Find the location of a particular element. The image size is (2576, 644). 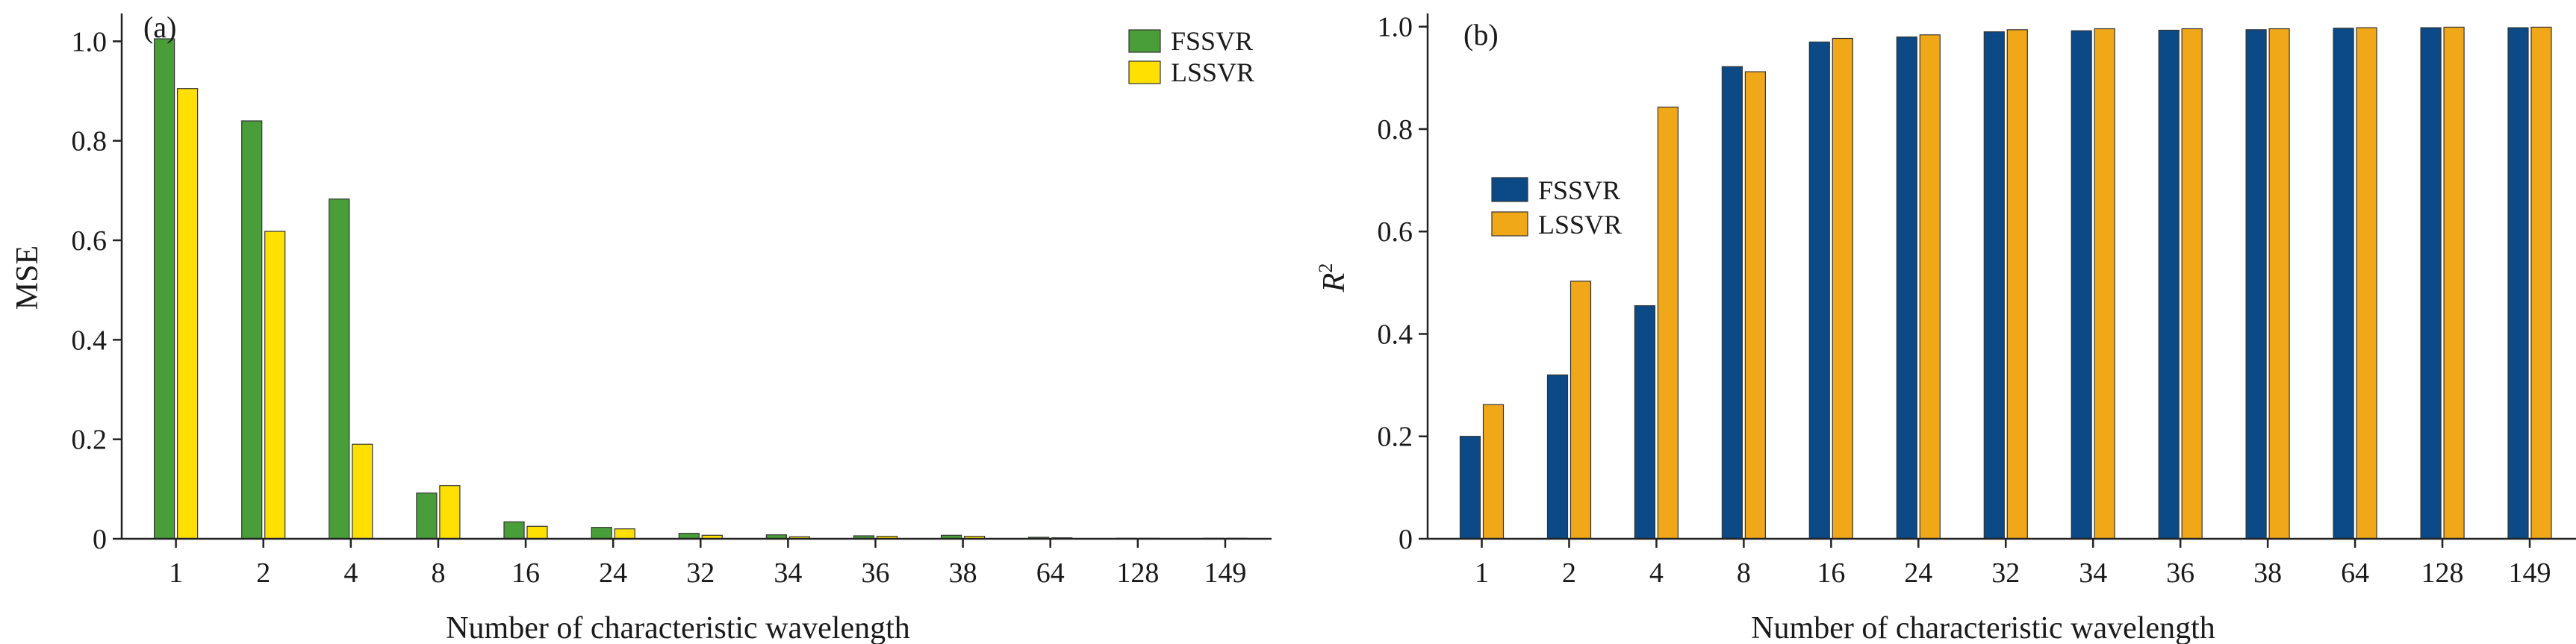

y-axis-title: R2 is located at coordinates (1333, 278).